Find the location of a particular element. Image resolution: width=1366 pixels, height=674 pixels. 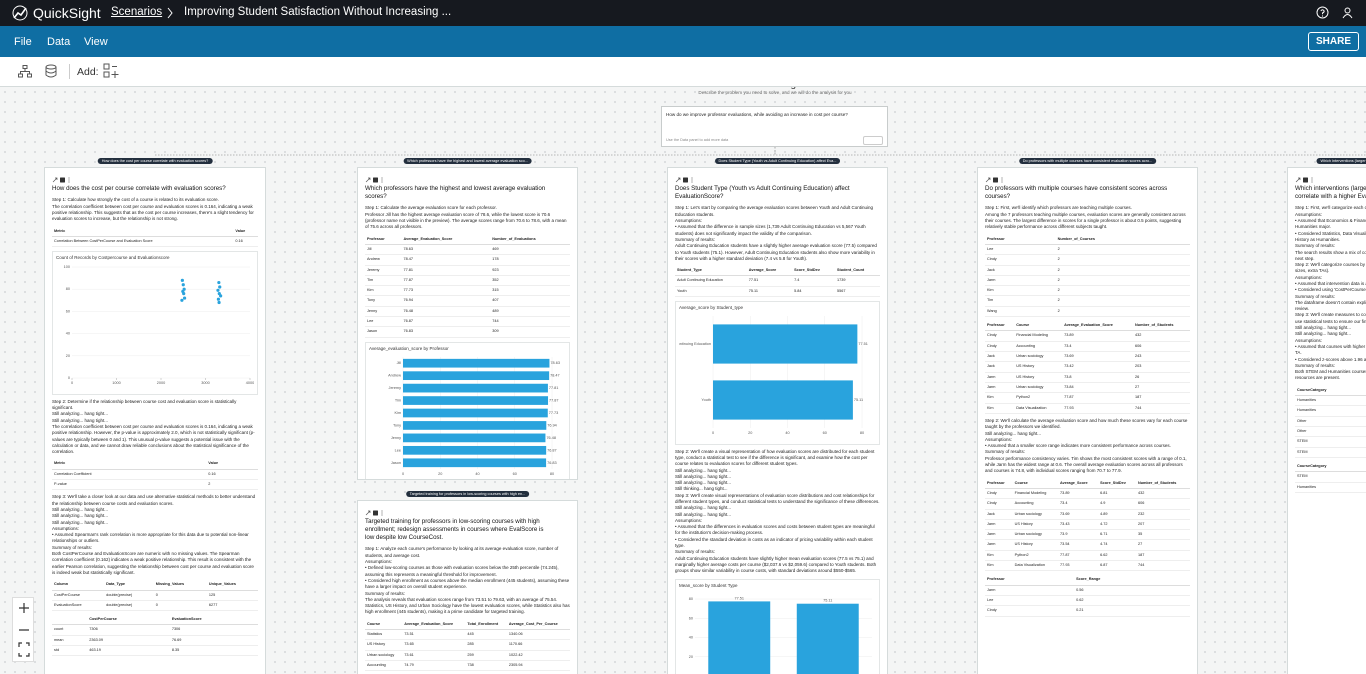

table-cell: Jarm is located at coordinates (999, 535).